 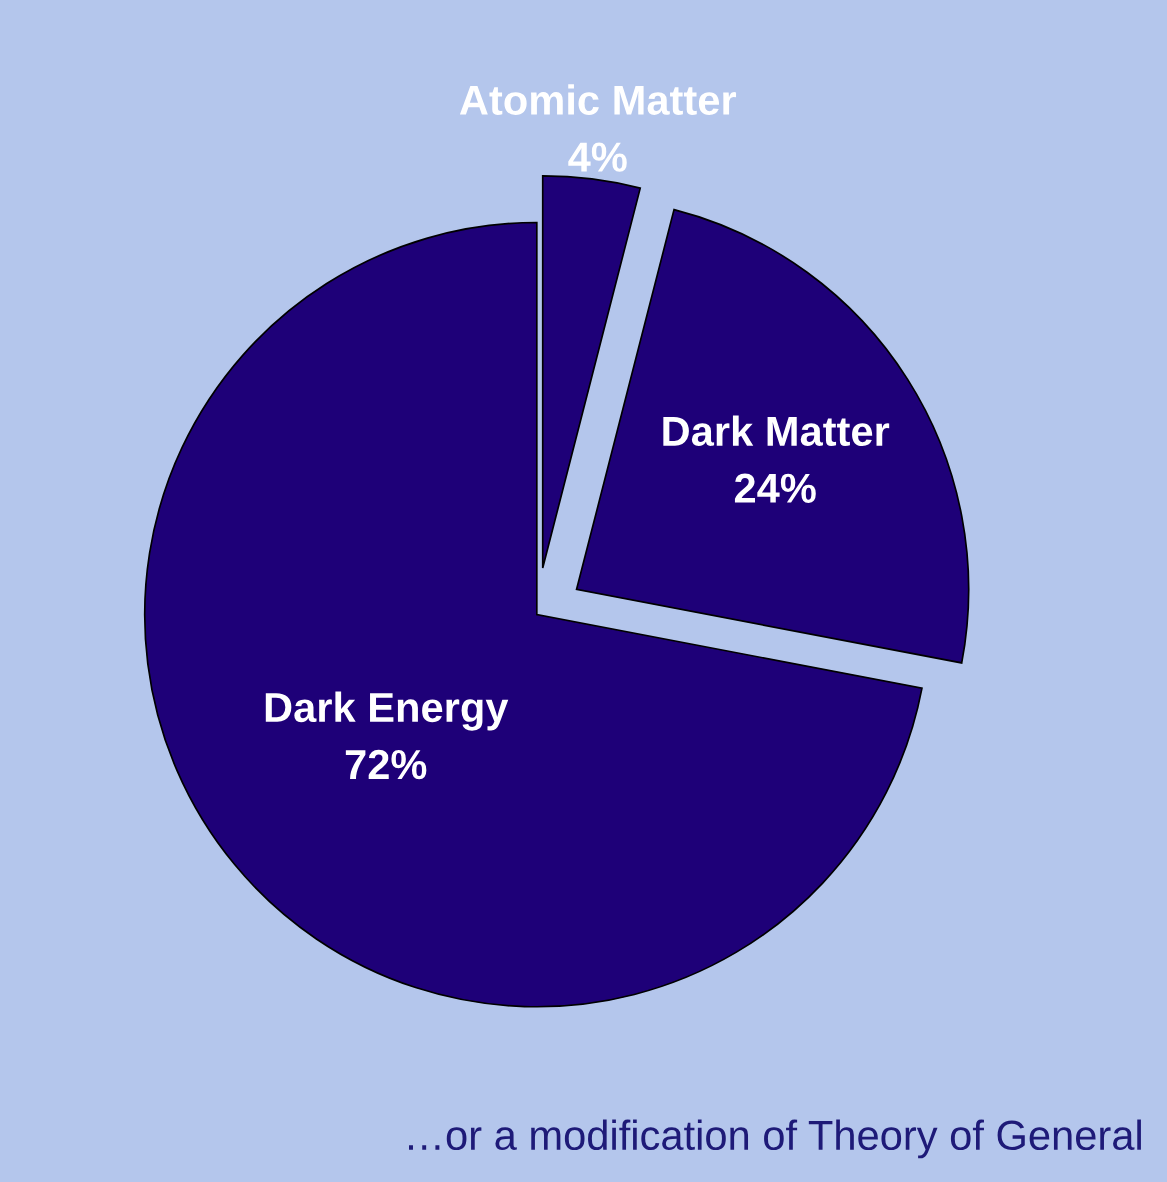 I want to click on data-label: 24%, so click(x=775, y=488).